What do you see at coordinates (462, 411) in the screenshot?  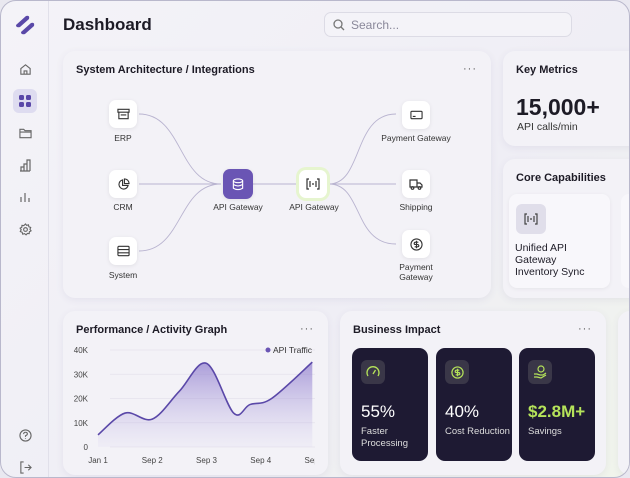 I see `impact-value: 40%` at bounding box center [462, 411].